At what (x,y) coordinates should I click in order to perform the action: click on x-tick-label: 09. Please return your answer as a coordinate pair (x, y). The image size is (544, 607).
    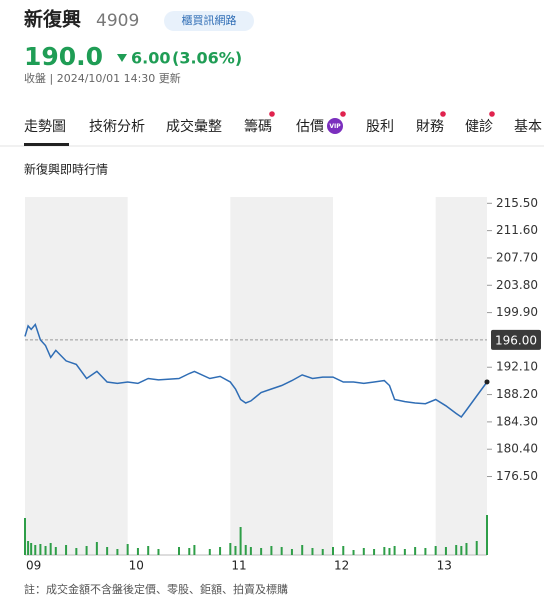
    Looking at the image, I should click on (33, 566).